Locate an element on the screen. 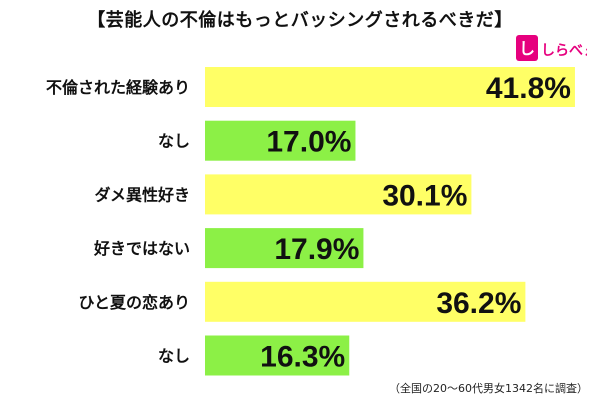  category-label: ダメ異性好き is located at coordinates (142, 194).